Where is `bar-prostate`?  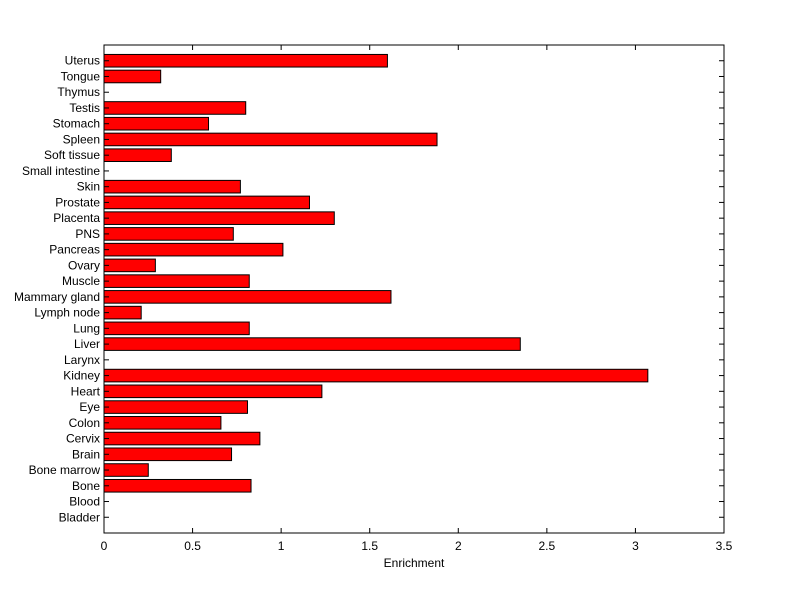
bar-prostate is located at coordinates (206, 202).